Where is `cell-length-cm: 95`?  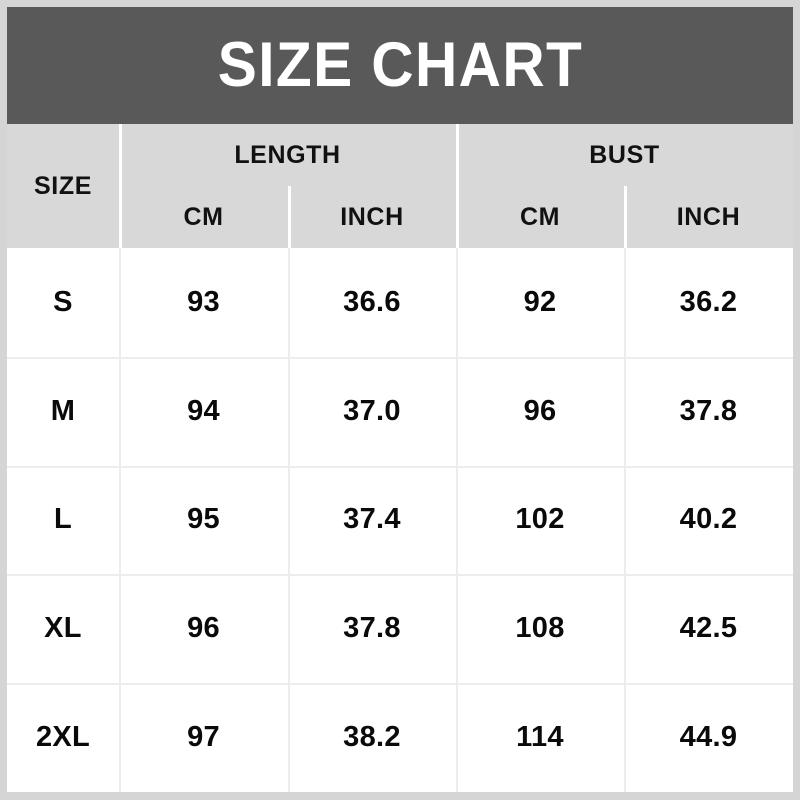 cell-length-cm: 95 is located at coordinates (203, 519).